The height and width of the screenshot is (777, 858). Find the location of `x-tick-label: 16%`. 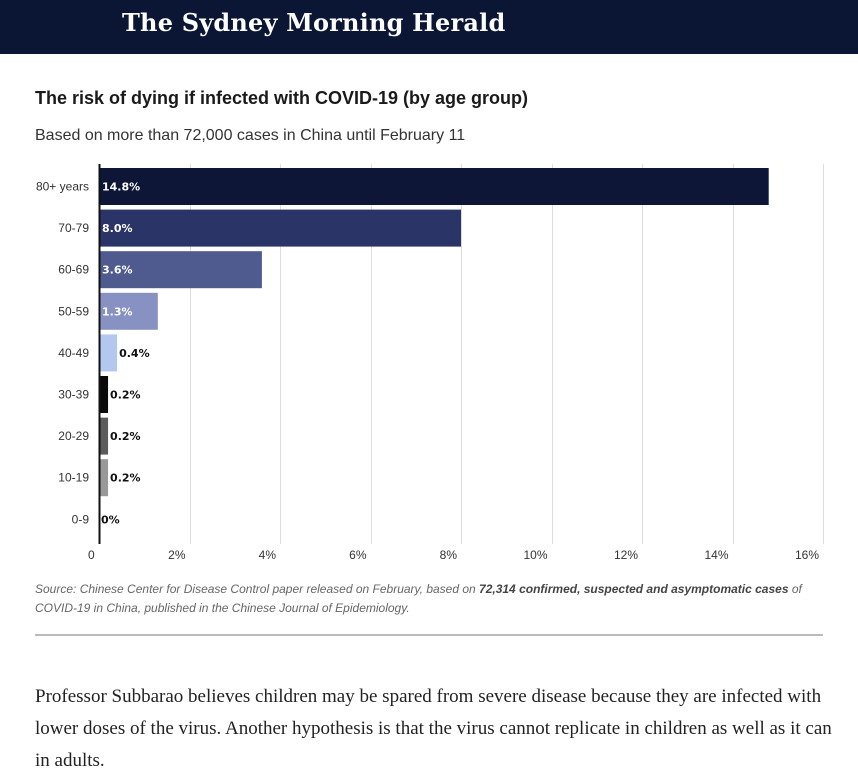

x-tick-label: 16% is located at coordinates (807, 555).